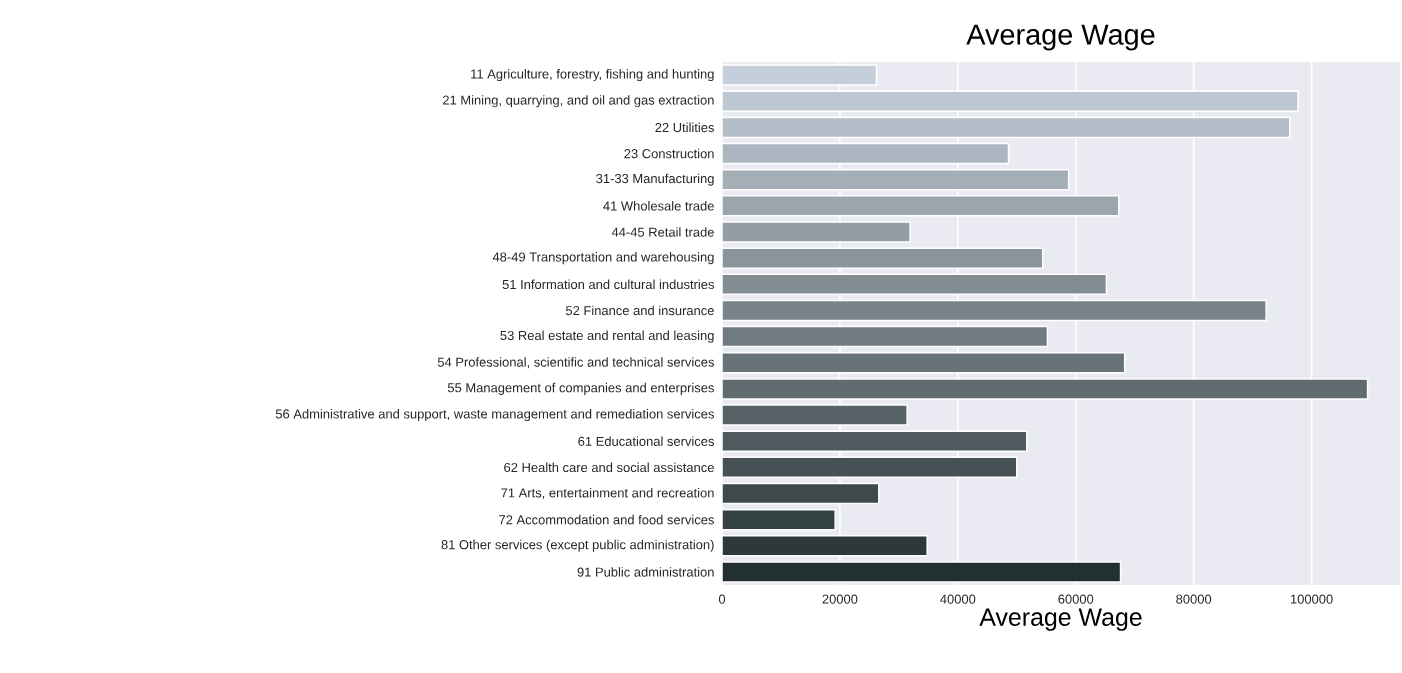  What do you see at coordinates (646, 441) in the screenshot?
I see `y-tick-label: 61 Educational services` at bounding box center [646, 441].